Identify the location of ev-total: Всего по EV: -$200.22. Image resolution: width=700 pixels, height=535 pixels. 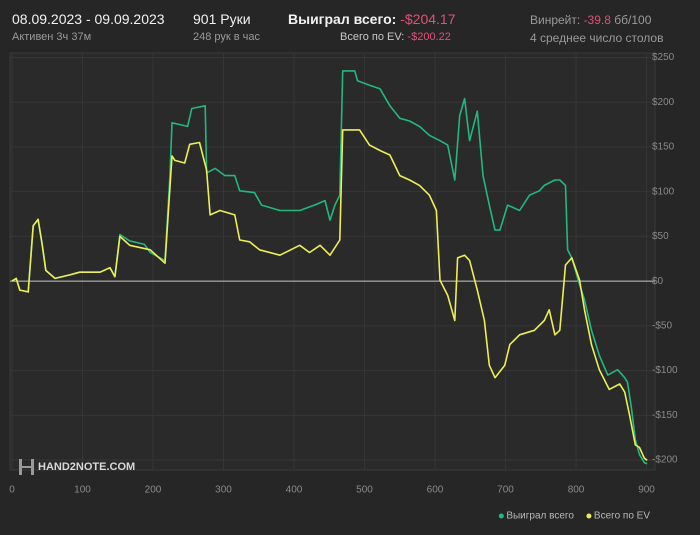
(395, 37).